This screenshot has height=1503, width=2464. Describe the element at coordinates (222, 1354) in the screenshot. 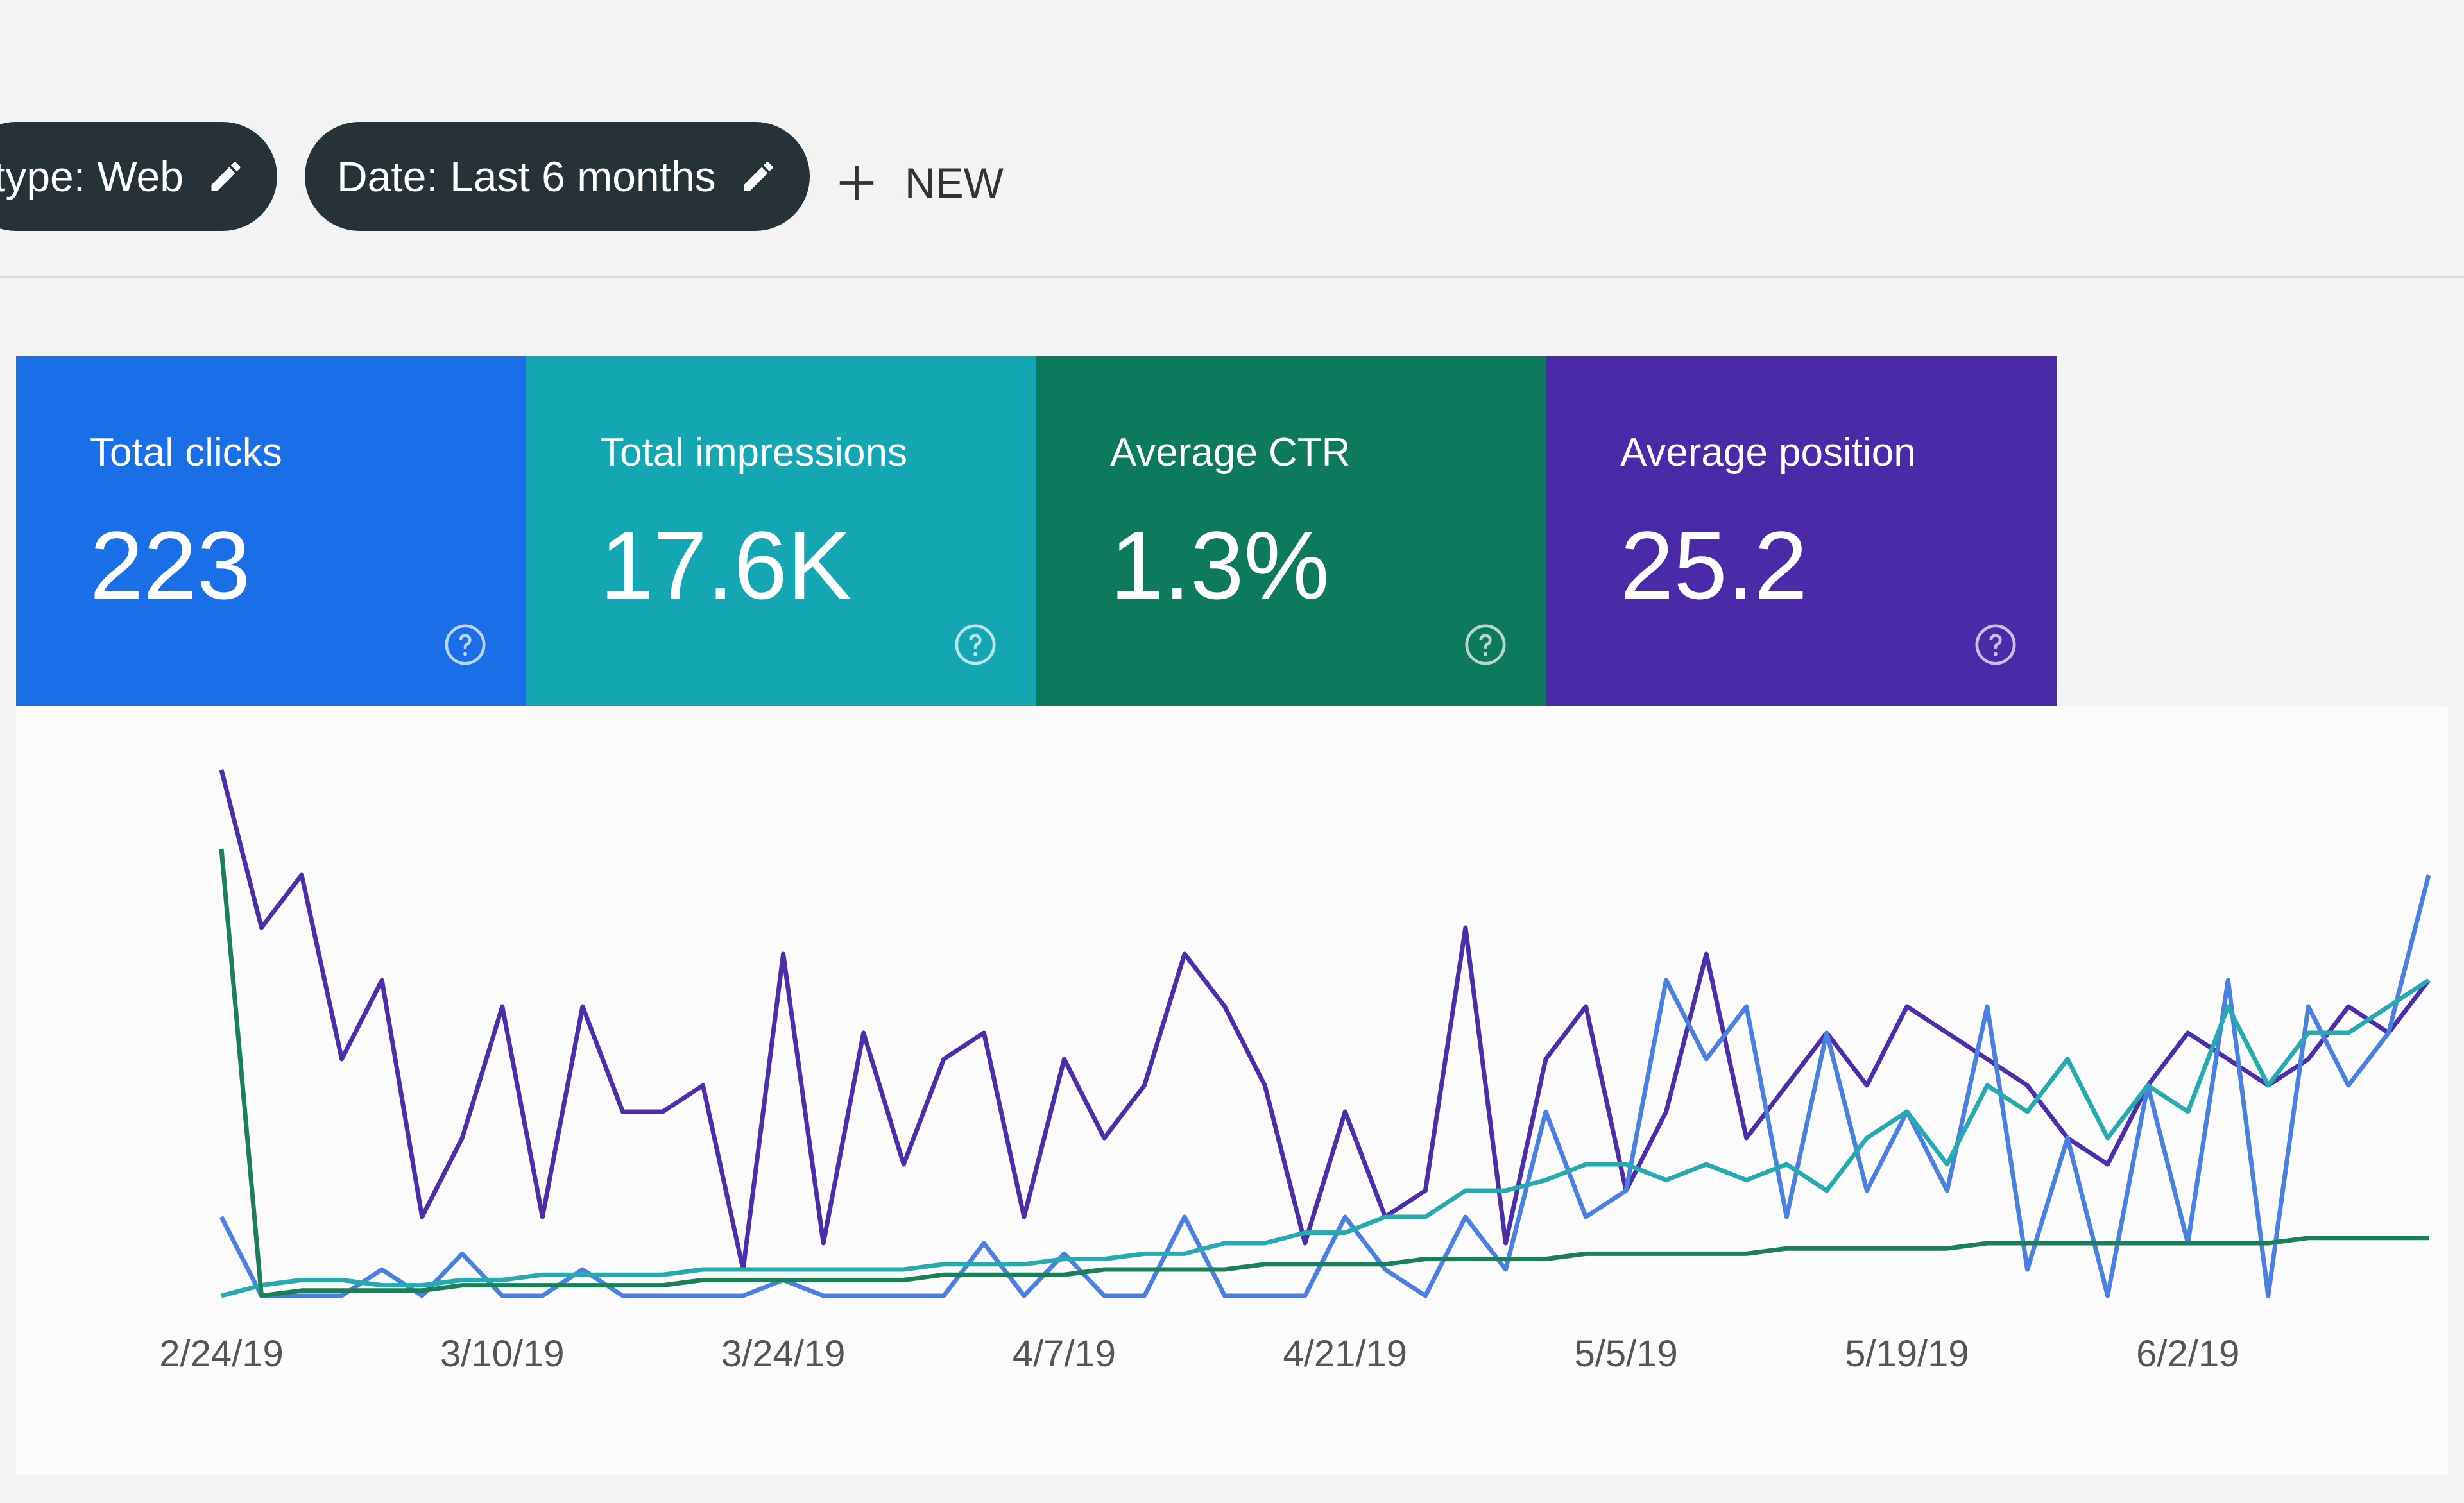

I see `x-tick-label: 2/24/19` at that location.